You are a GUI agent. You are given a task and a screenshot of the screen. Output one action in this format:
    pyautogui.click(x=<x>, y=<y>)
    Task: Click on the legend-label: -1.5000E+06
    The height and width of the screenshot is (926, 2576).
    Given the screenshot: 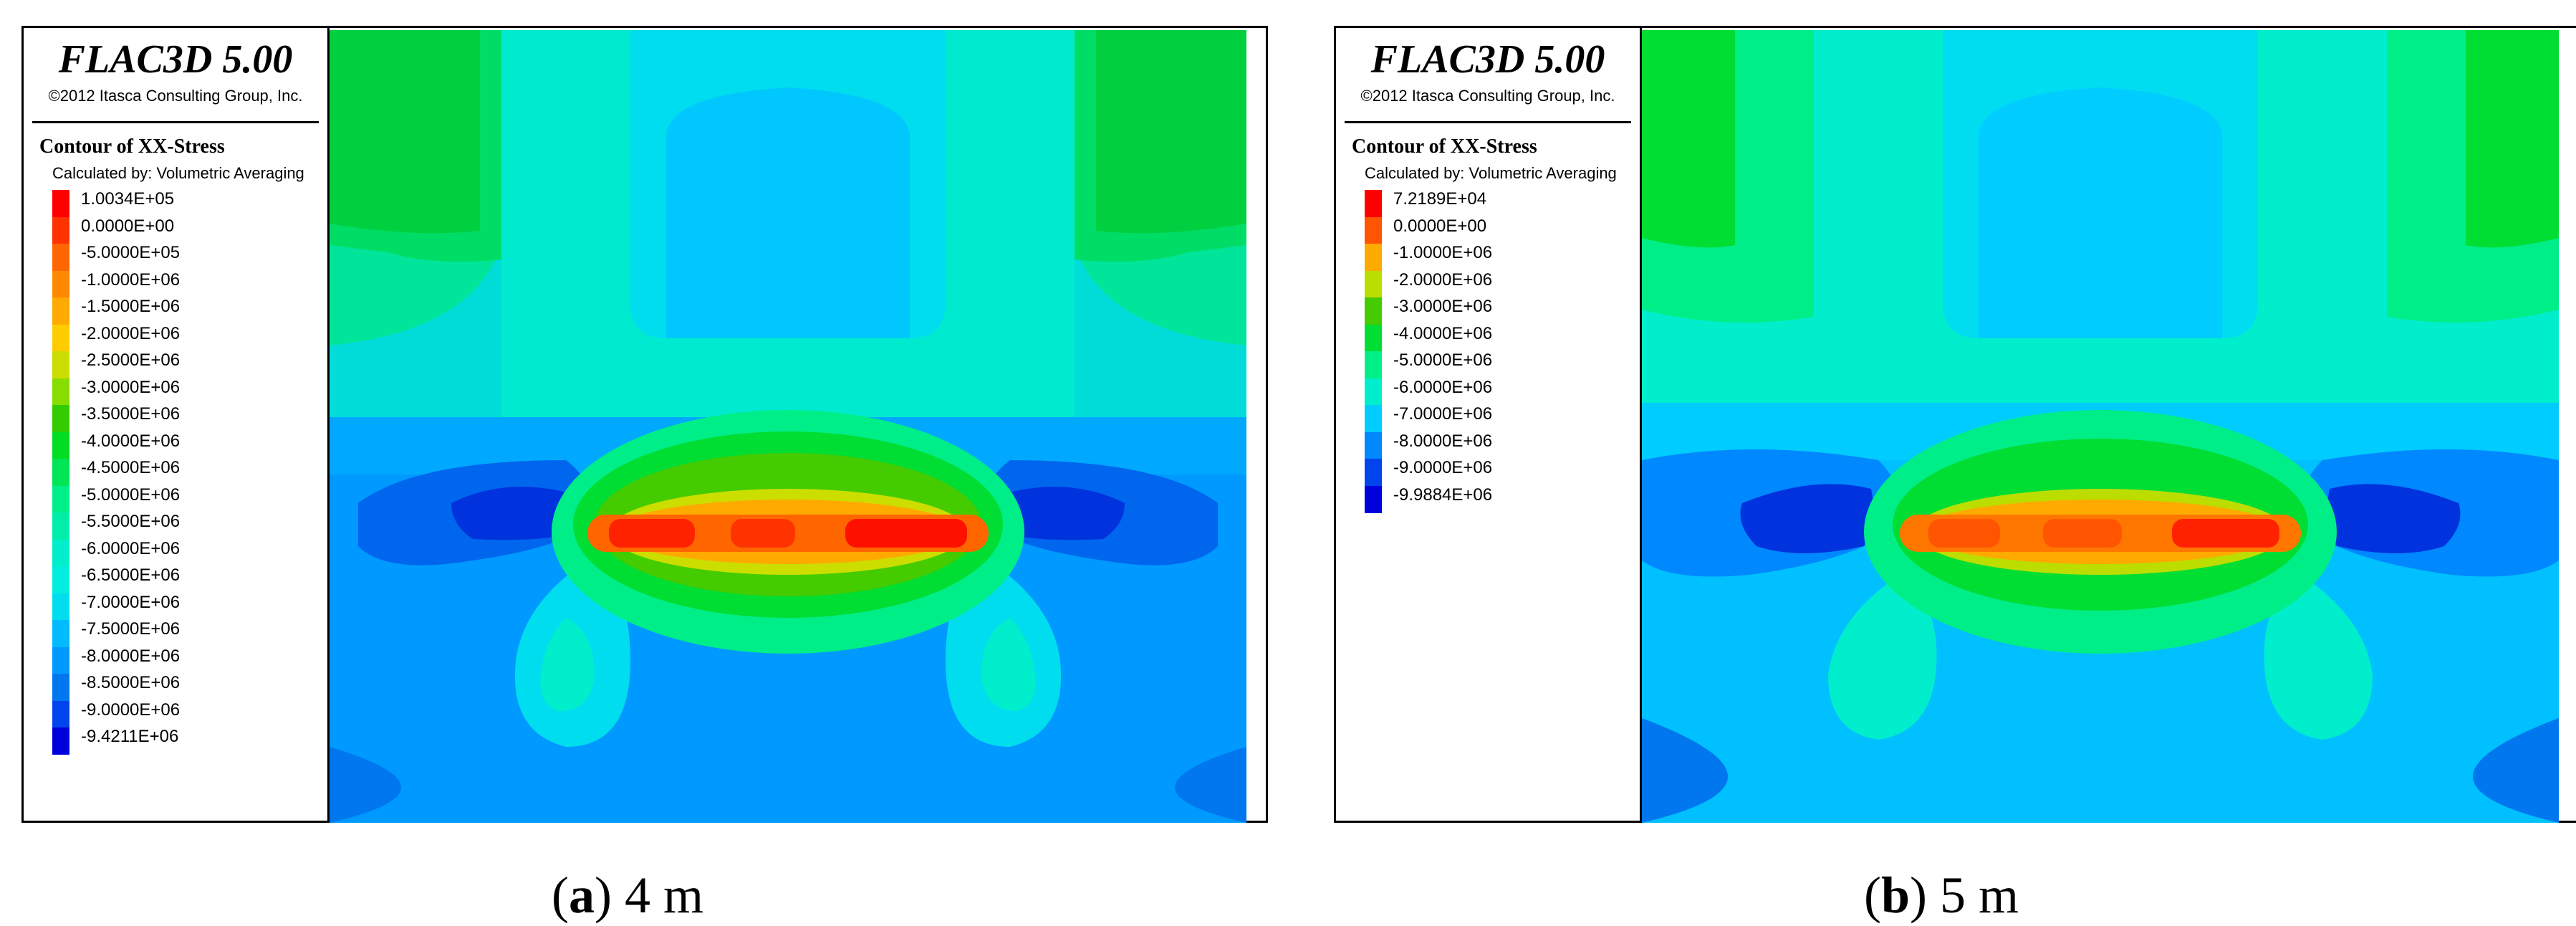 What is the action you would take?
    pyautogui.click(x=131, y=306)
    